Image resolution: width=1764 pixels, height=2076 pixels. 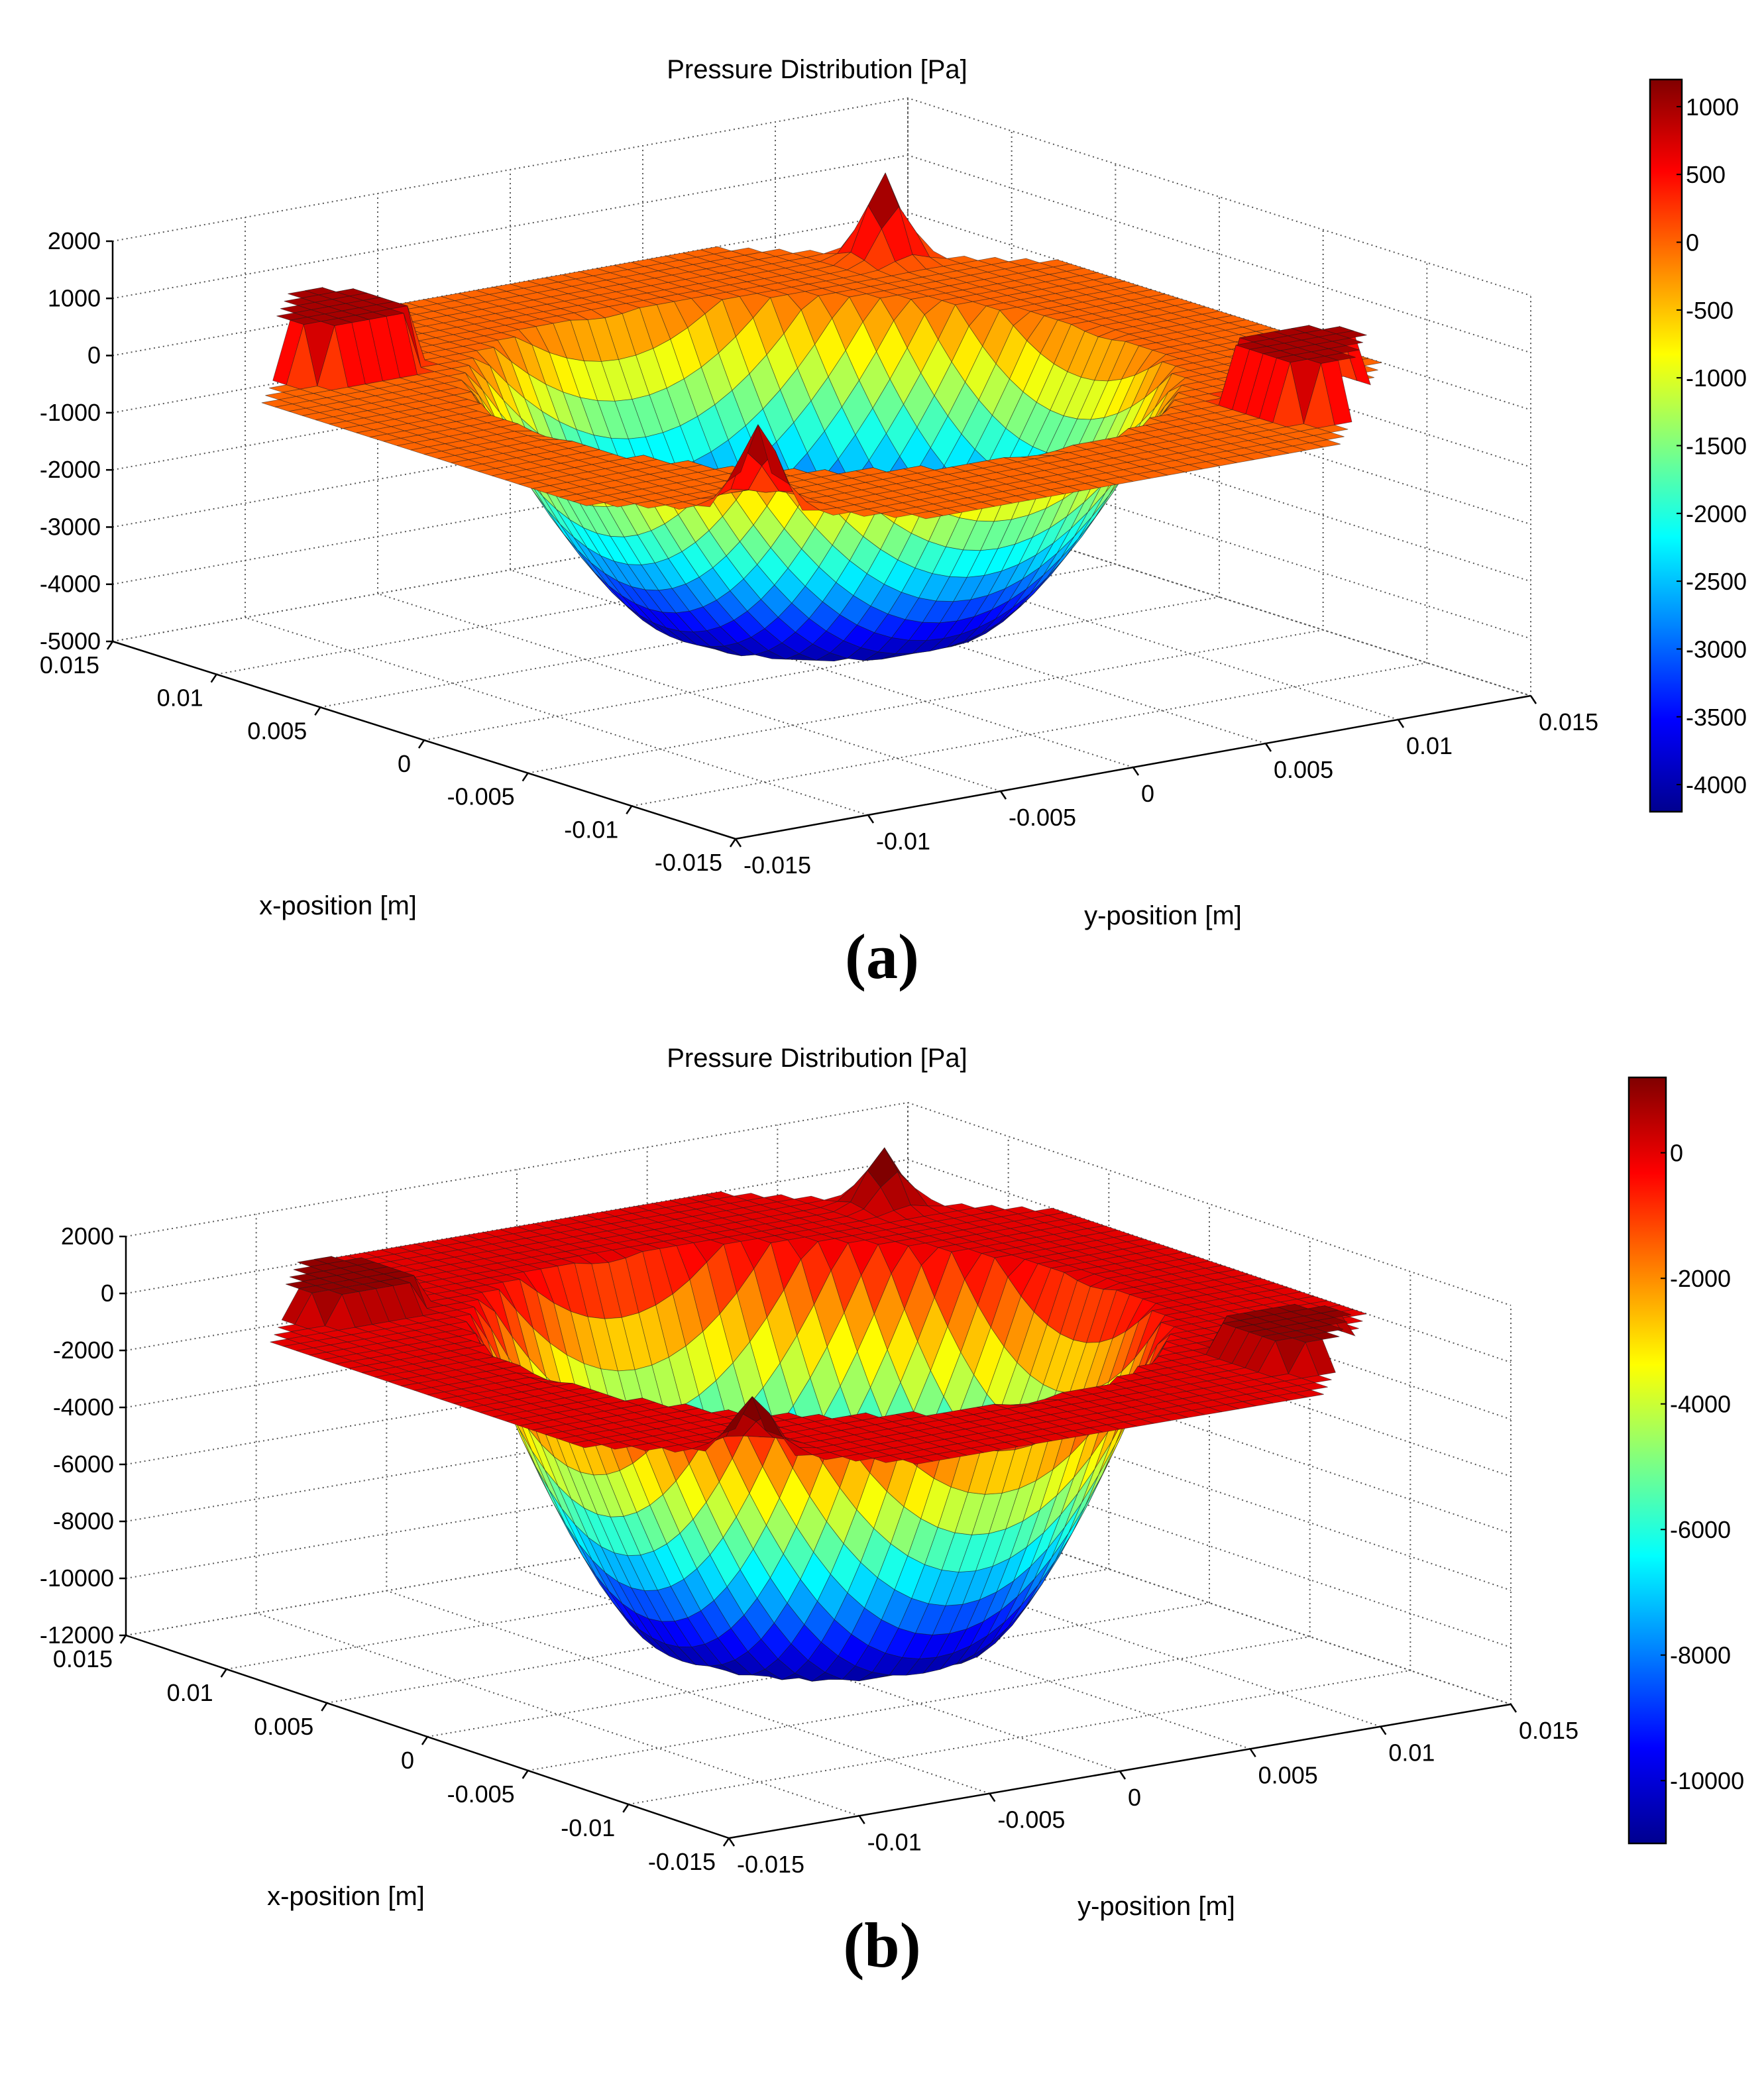 What do you see at coordinates (70, 641) in the screenshot?
I see `z-tick-label: -5000` at bounding box center [70, 641].